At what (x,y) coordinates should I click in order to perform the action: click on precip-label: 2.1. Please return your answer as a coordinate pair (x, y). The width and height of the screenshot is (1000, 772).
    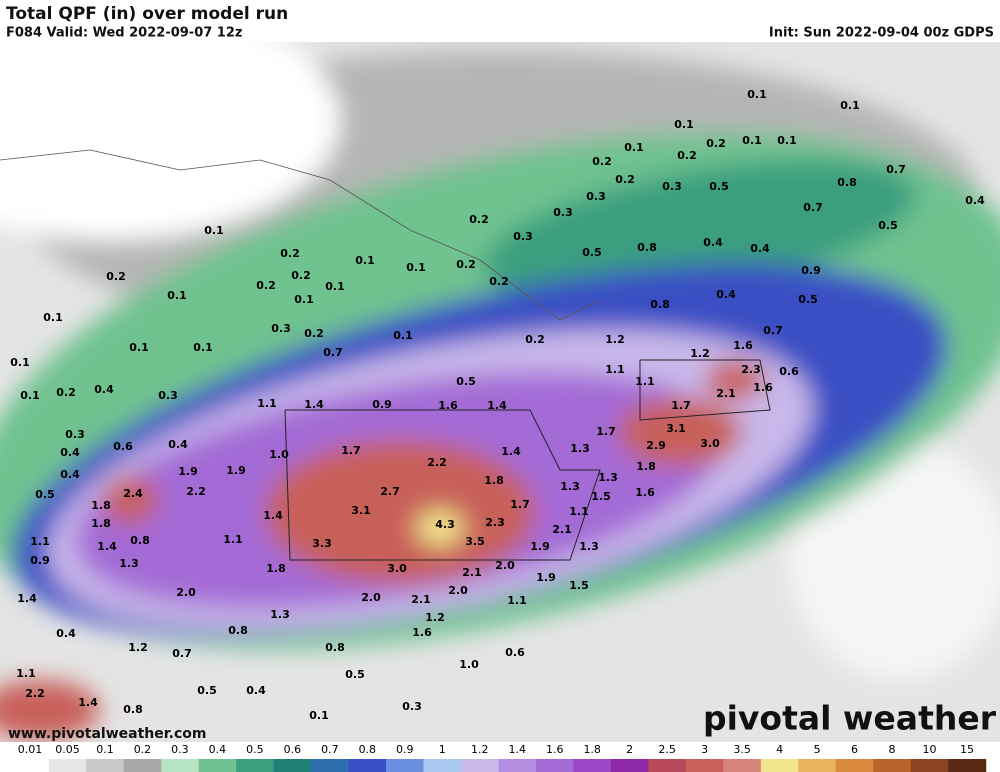
    Looking at the image, I should click on (726, 393).